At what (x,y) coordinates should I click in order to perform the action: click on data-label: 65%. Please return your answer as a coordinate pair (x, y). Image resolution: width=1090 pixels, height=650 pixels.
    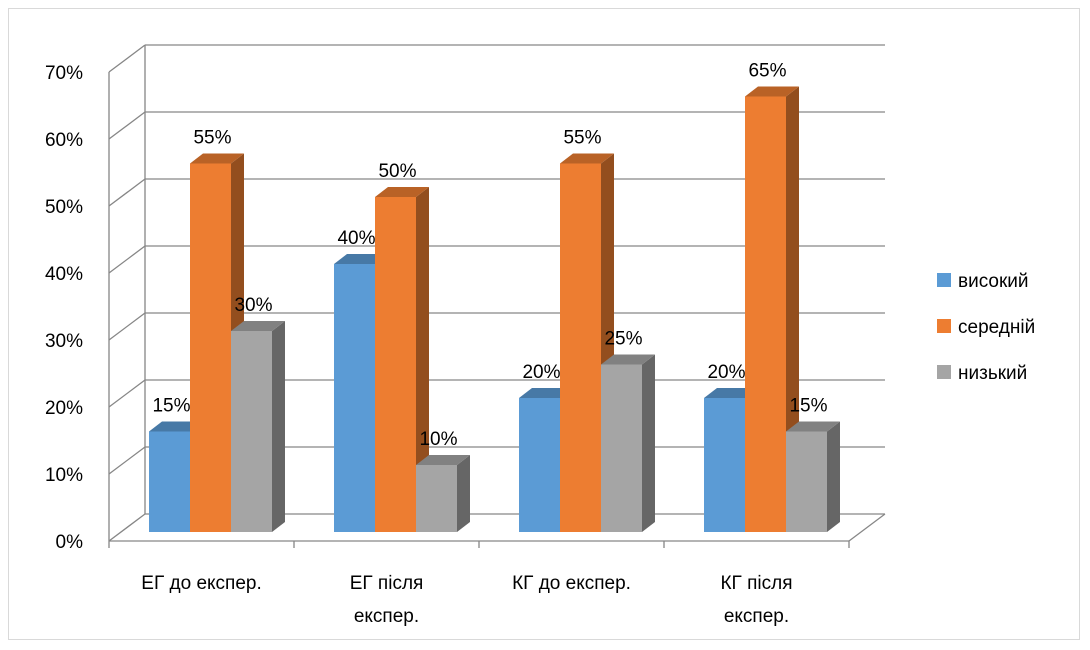
    Looking at the image, I should click on (767, 71).